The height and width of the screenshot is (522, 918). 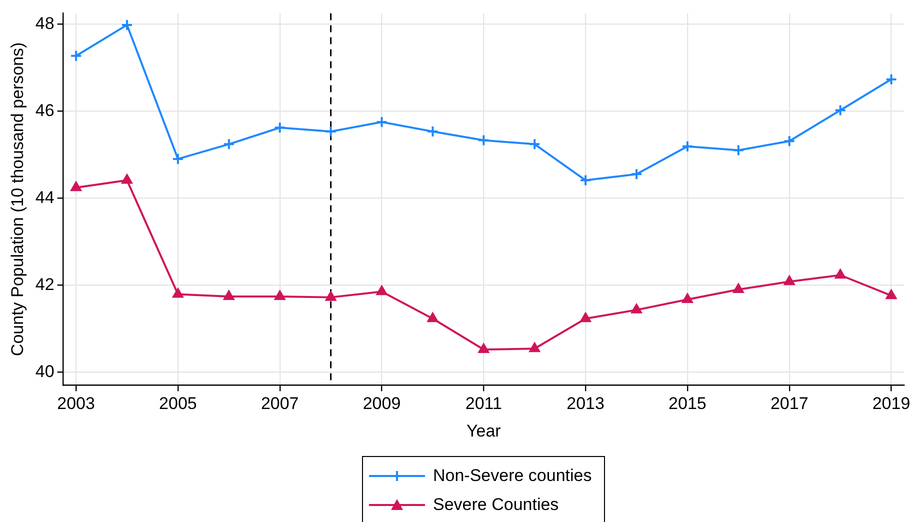 I want to click on x-tick-label: 2005, so click(x=178, y=404).